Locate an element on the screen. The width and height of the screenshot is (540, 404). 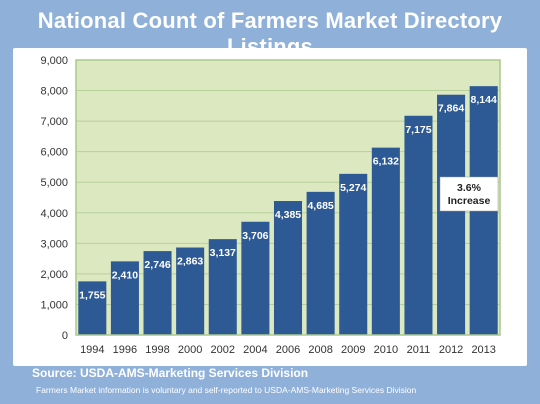
y-tick-label: 0 is located at coordinates (65, 336).